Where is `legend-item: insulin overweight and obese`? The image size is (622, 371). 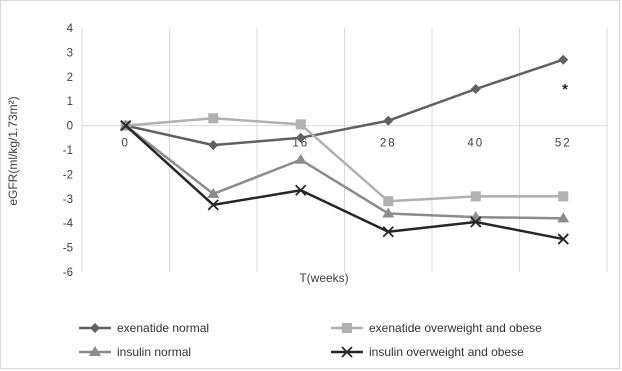 legend-item: insulin overweight and obese is located at coordinates (427, 352).